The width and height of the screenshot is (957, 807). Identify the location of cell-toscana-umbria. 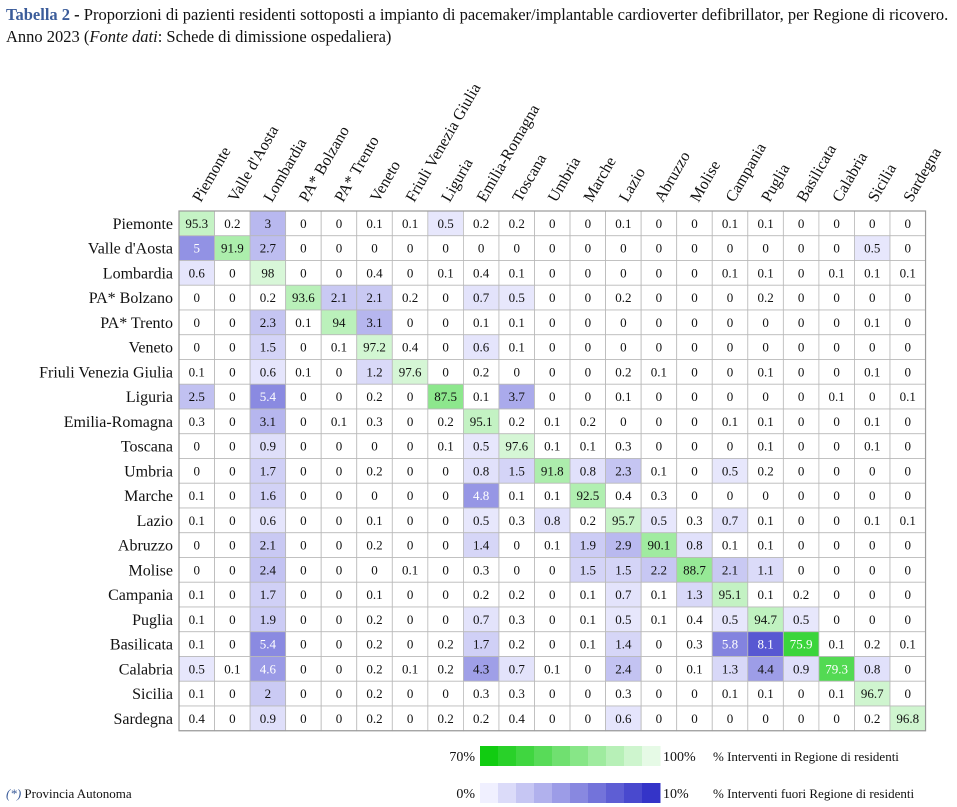
(552, 446).